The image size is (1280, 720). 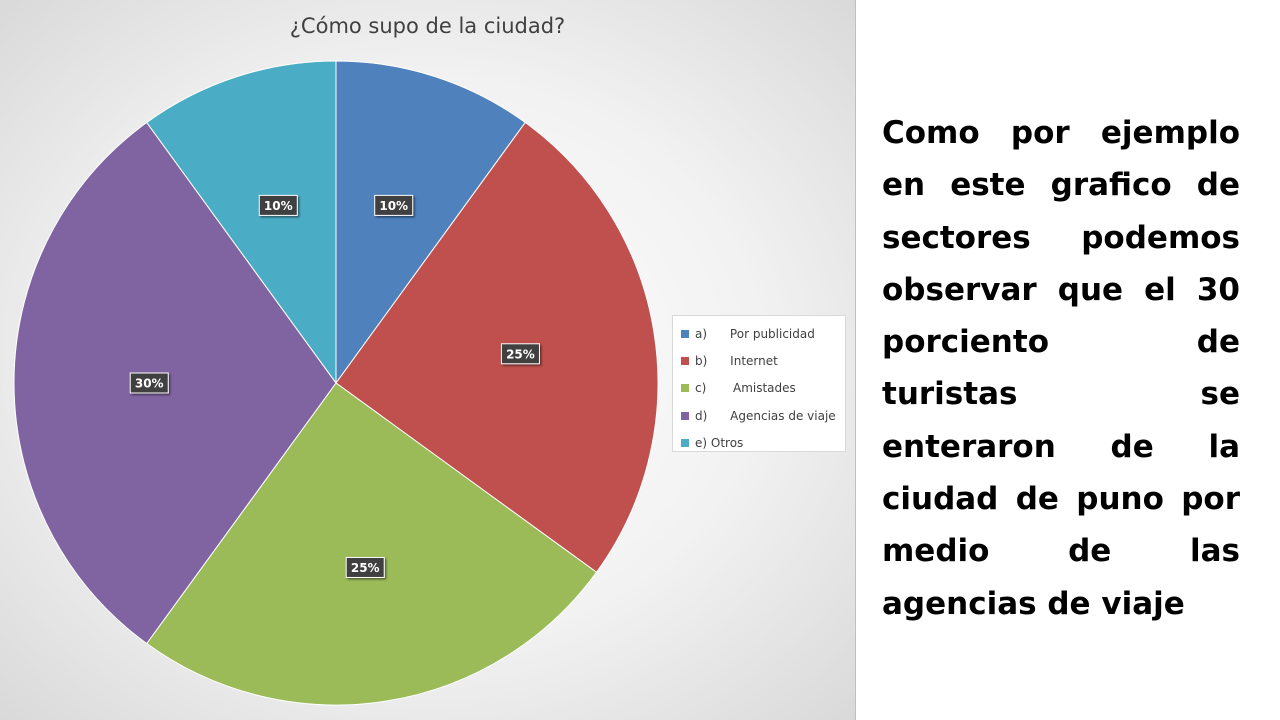 I want to click on pie-slice-publicidad, so click(x=430, y=222).